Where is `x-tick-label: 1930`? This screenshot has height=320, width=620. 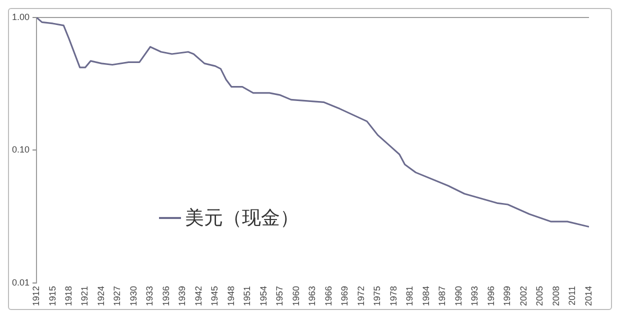
x-tick-label: 1930 is located at coordinates (133, 296).